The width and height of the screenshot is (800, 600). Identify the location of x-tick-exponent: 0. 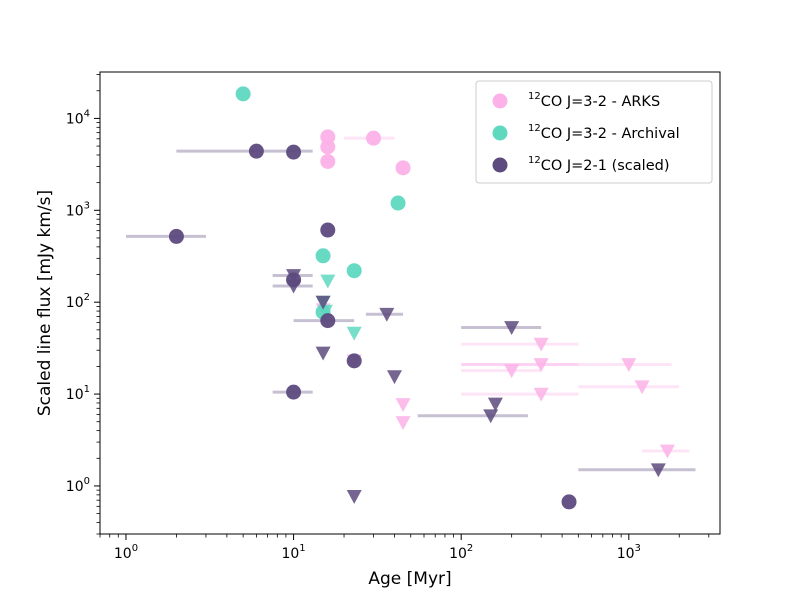
(135, 548).